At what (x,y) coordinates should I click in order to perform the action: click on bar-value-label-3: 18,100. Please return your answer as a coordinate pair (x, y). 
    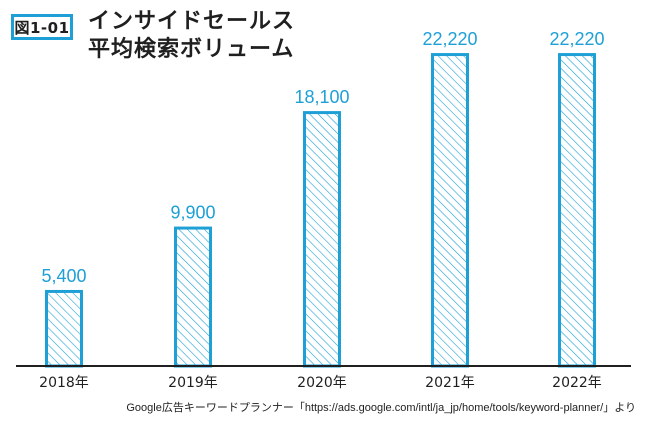
    Looking at the image, I should click on (321, 97).